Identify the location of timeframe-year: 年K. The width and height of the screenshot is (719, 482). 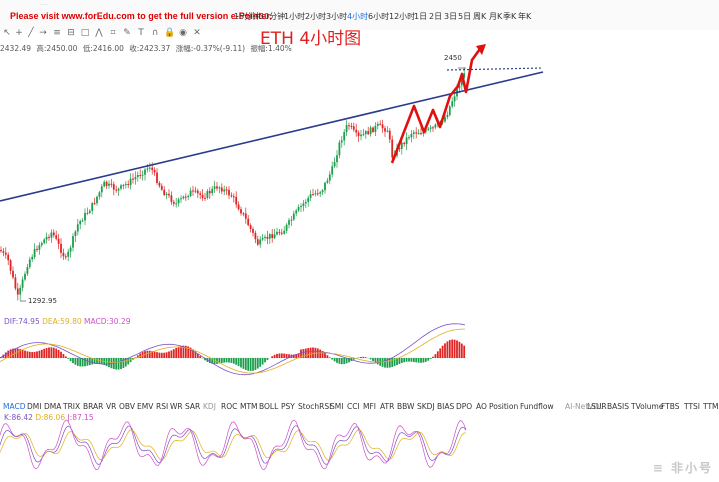
(525, 16).